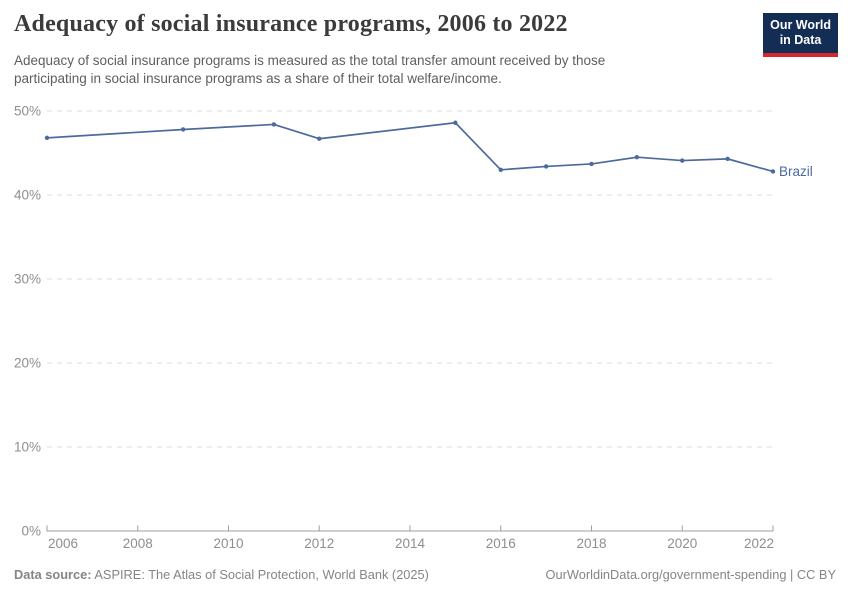 This screenshot has height=600, width=850. I want to click on data-point-brazil-2019, so click(637, 157).